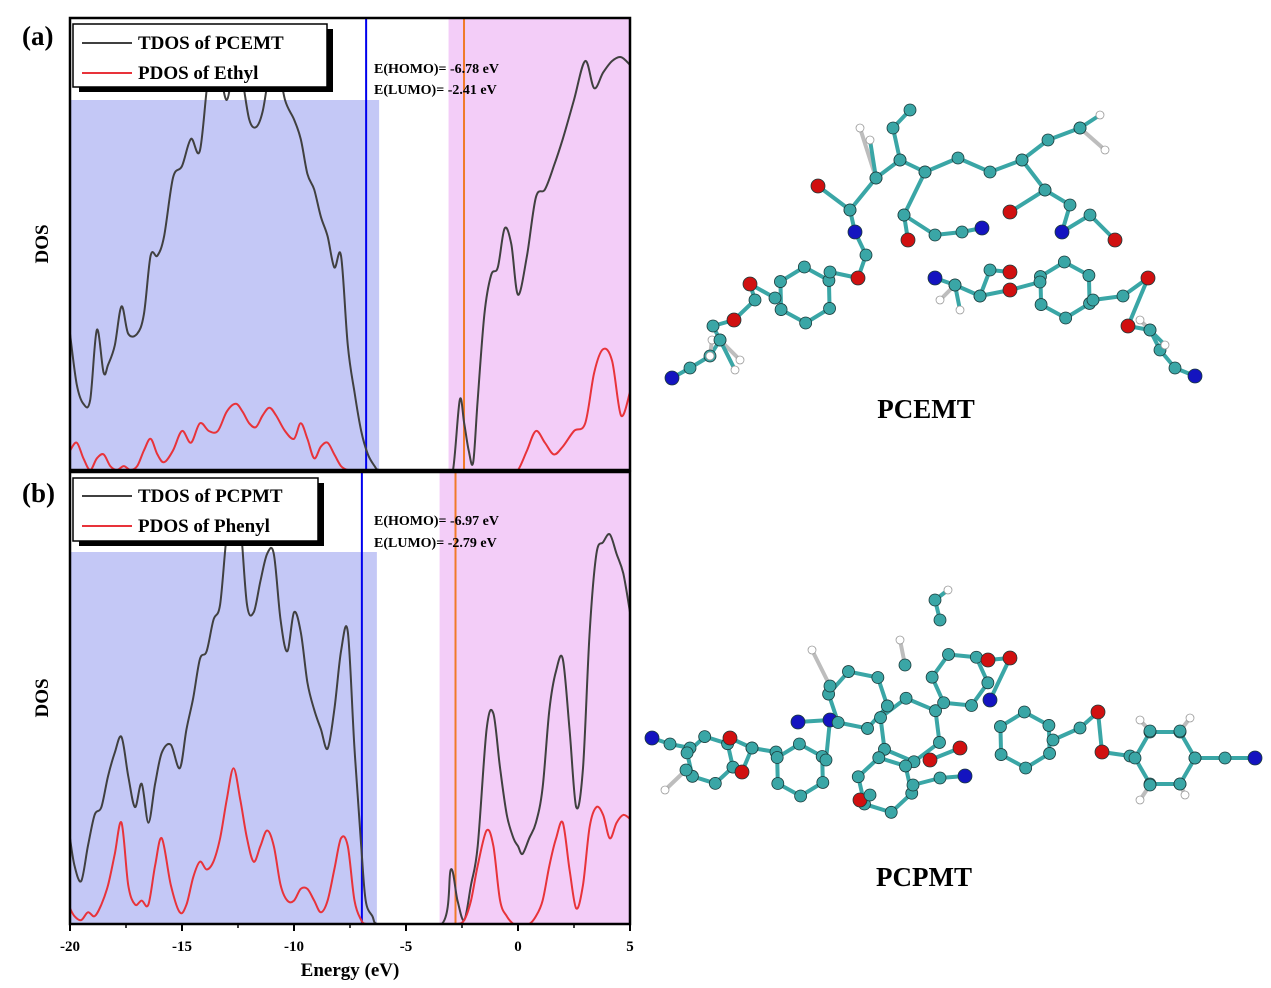  What do you see at coordinates (406, 947) in the screenshot?
I see `x-tick-label-3: -5` at bounding box center [406, 947].